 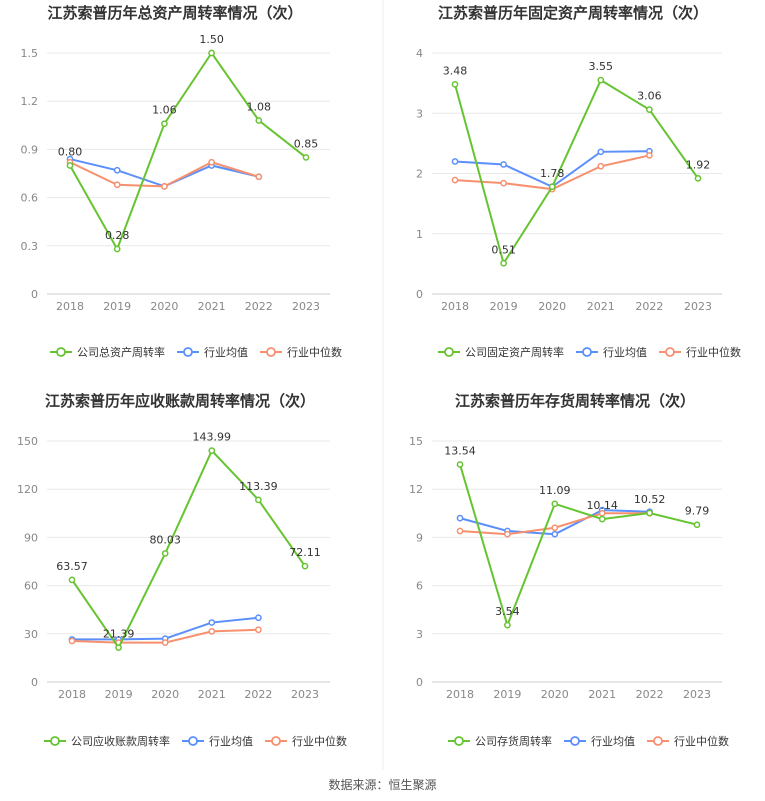 I want to click on data-label: 13.54, so click(x=460, y=450).